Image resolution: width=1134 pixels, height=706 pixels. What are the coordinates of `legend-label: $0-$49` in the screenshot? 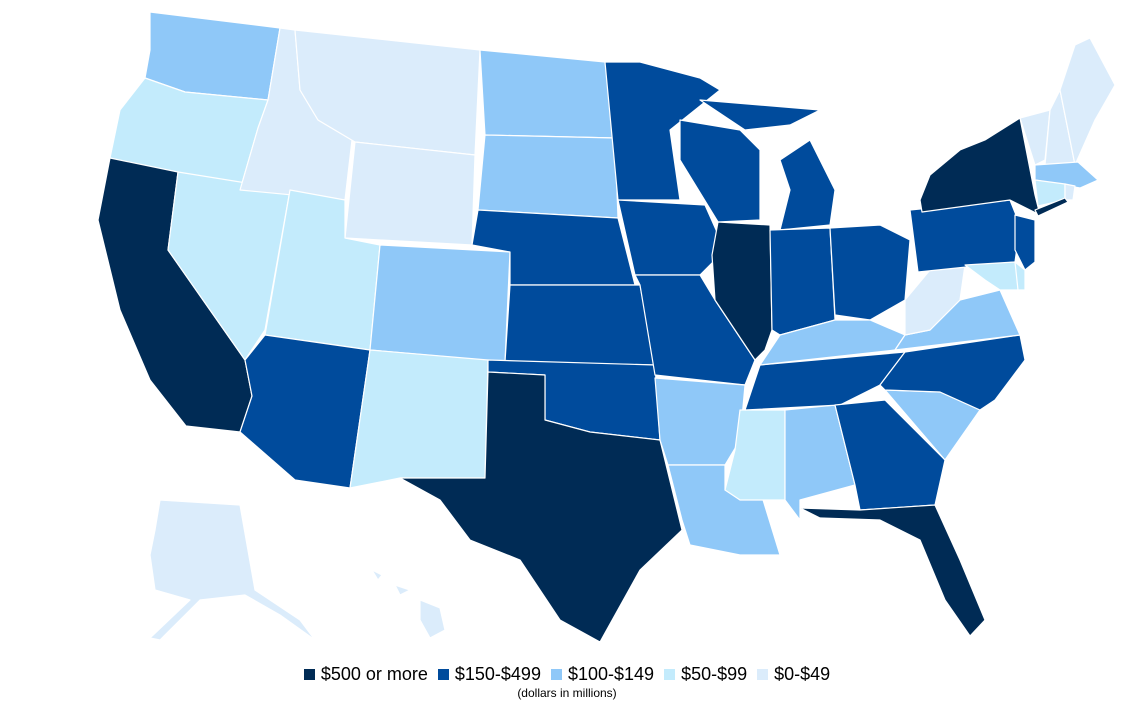 It's located at (802, 674).